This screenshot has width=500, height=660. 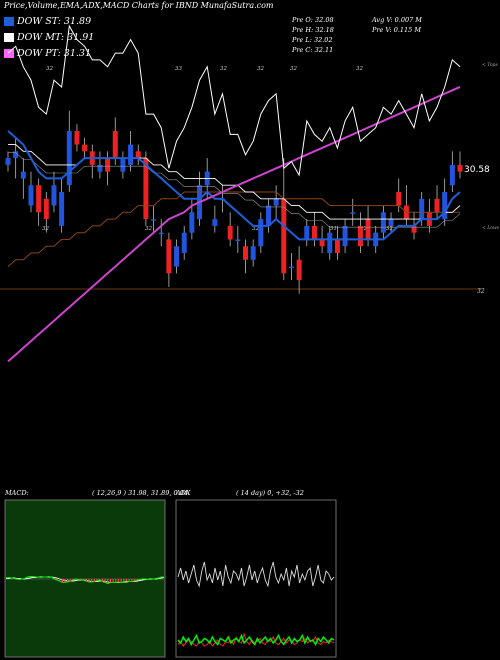 I want to click on dow-mt-band-line, so click(x=234, y=190).